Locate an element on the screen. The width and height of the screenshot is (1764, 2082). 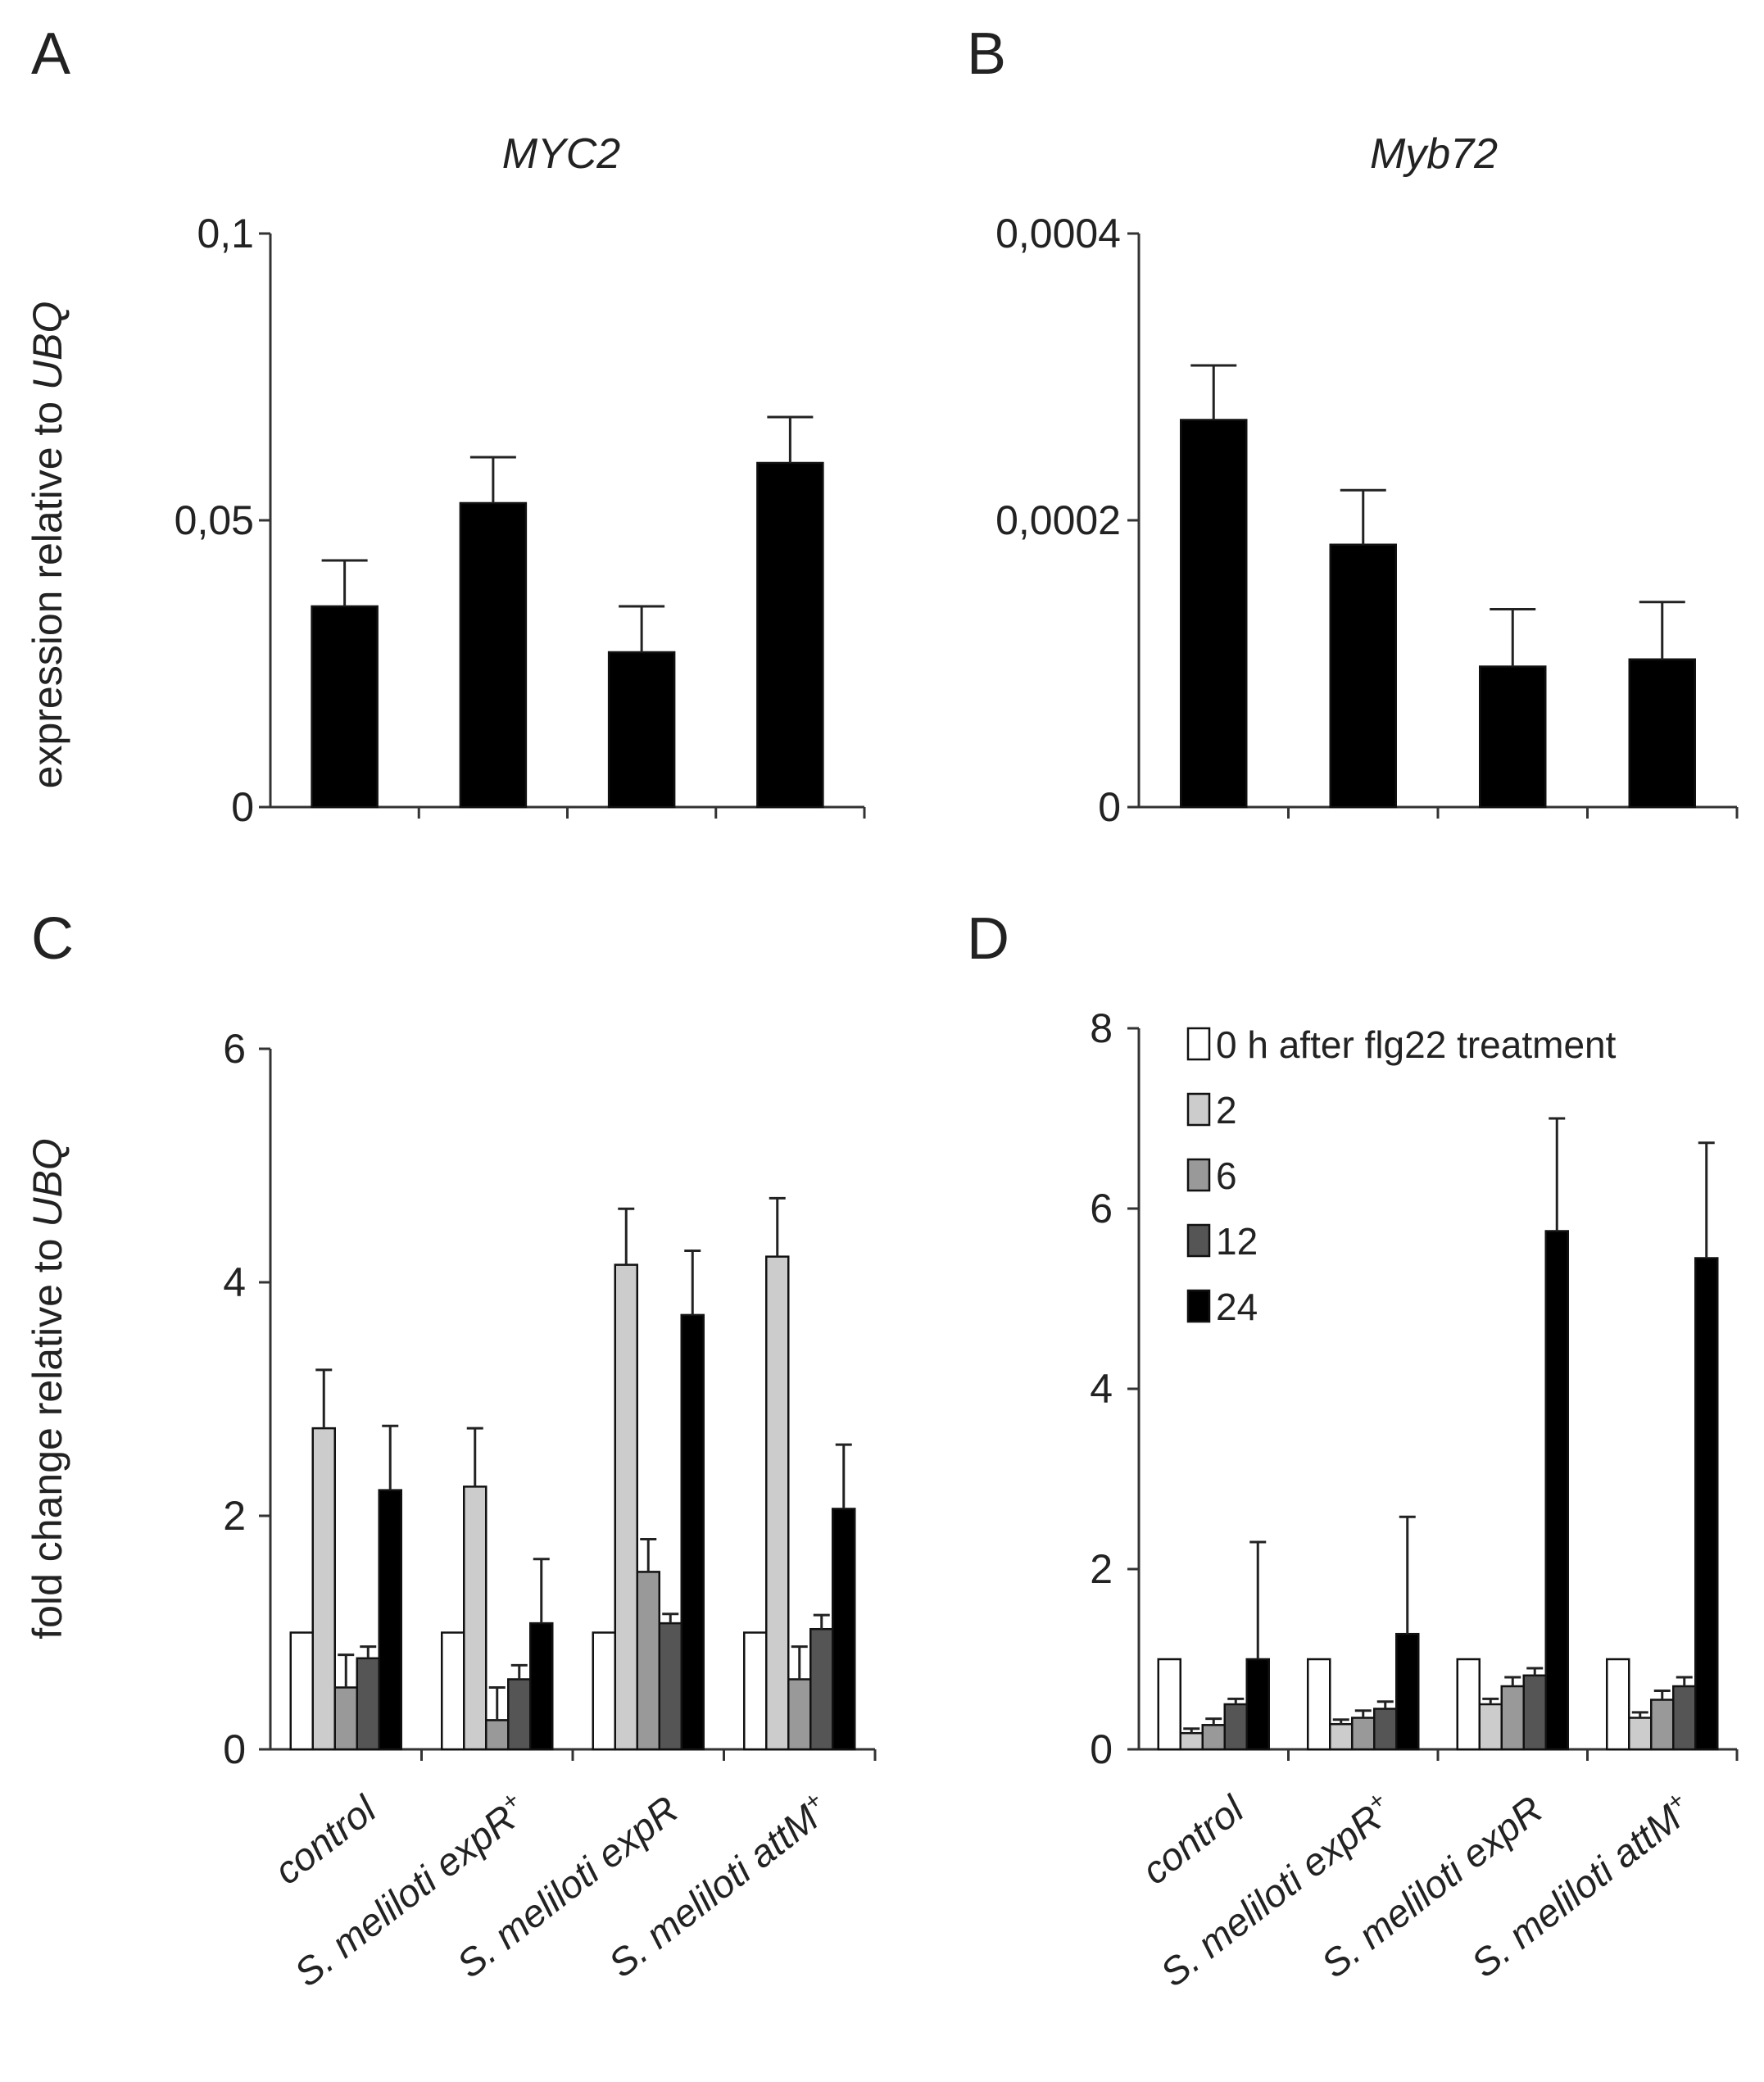
panel-letter-c: C is located at coordinates (52, 939).